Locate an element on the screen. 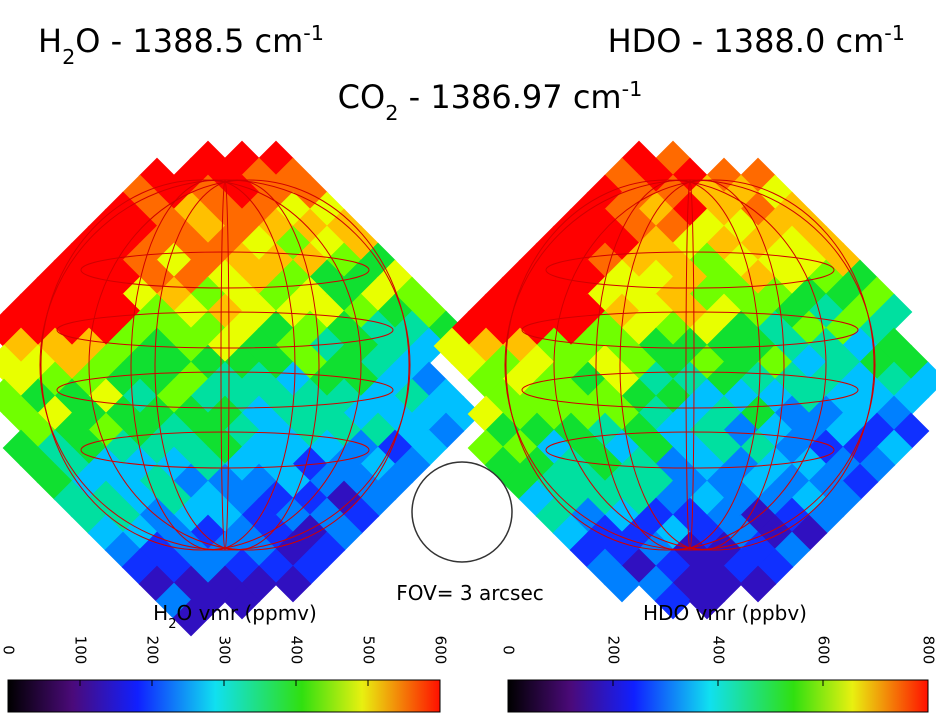 The width and height of the screenshot is (936, 722). fov-label: FOV= 3 arcsec is located at coordinates (470, 593).